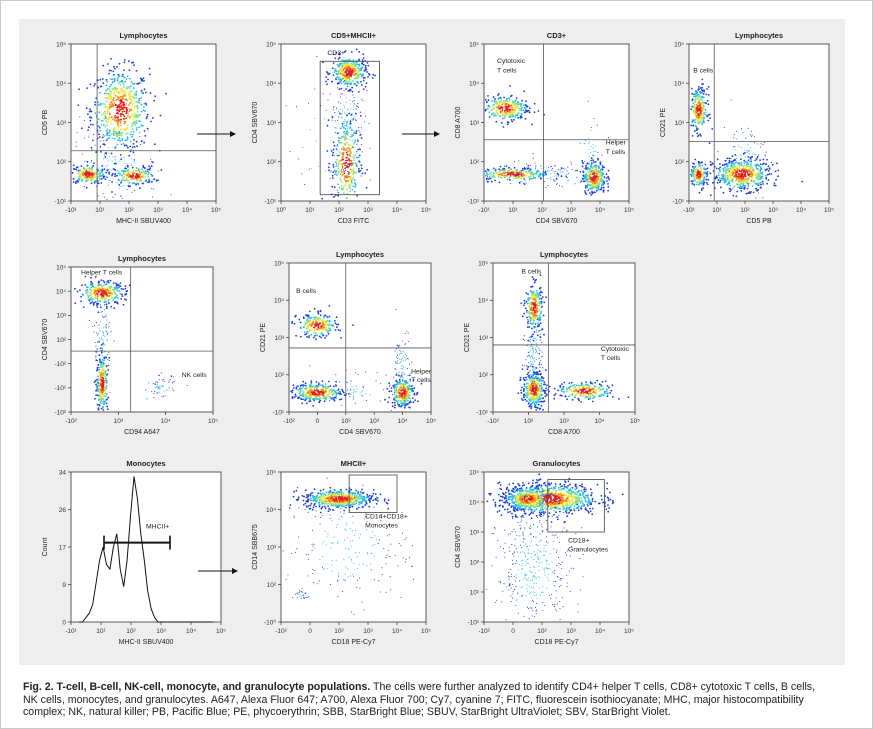  What do you see at coordinates (279, 301) in the screenshot?
I see `scatter-p6-ytick-label: 10⁴` at bounding box center [279, 301].